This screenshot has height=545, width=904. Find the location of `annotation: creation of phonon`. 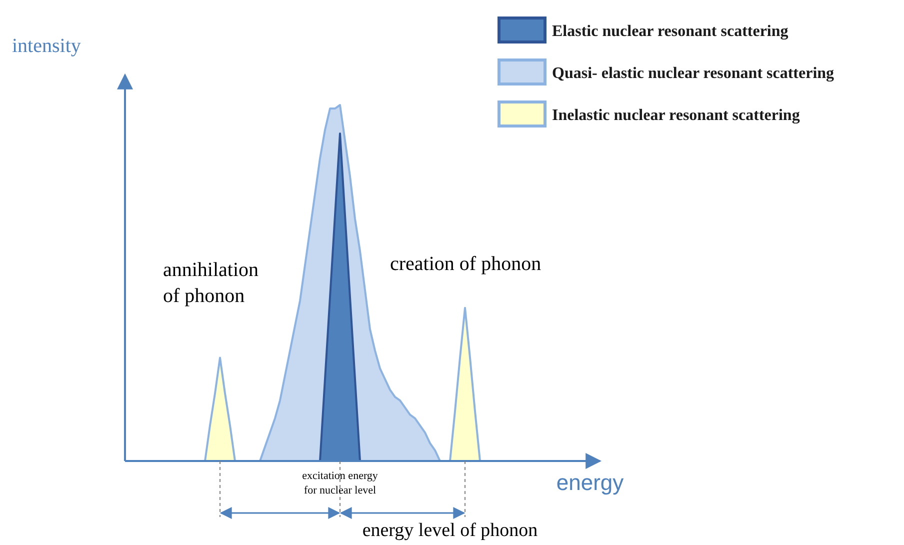

annotation: creation of phonon is located at coordinates (466, 264).